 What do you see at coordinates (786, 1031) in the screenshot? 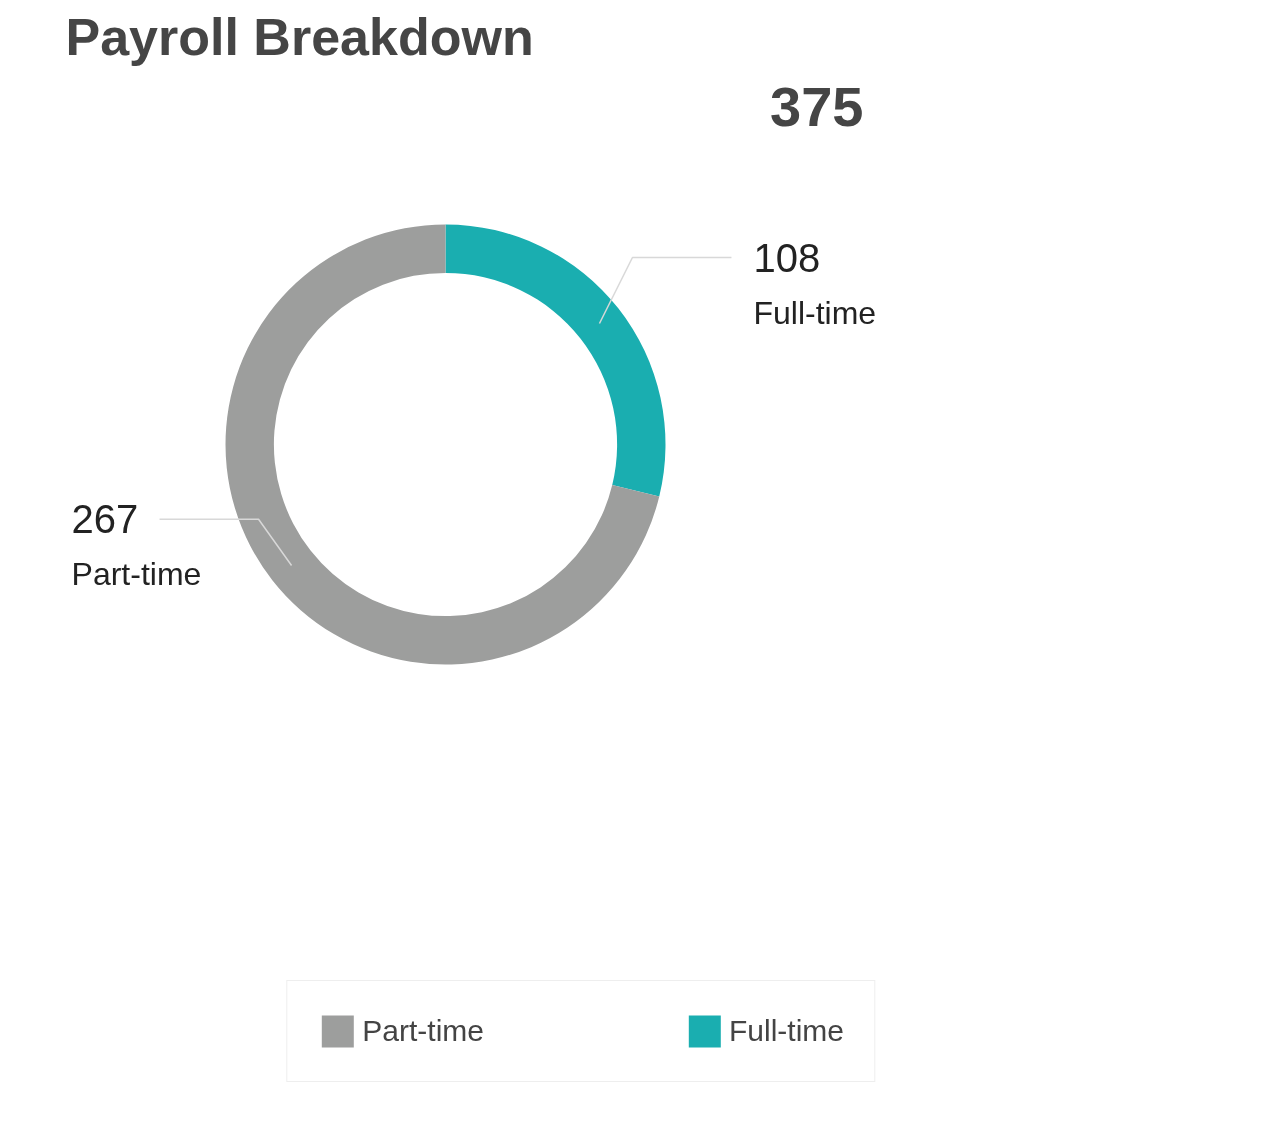
I see `legend-label: Full-time` at bounding box center [786, 1031].